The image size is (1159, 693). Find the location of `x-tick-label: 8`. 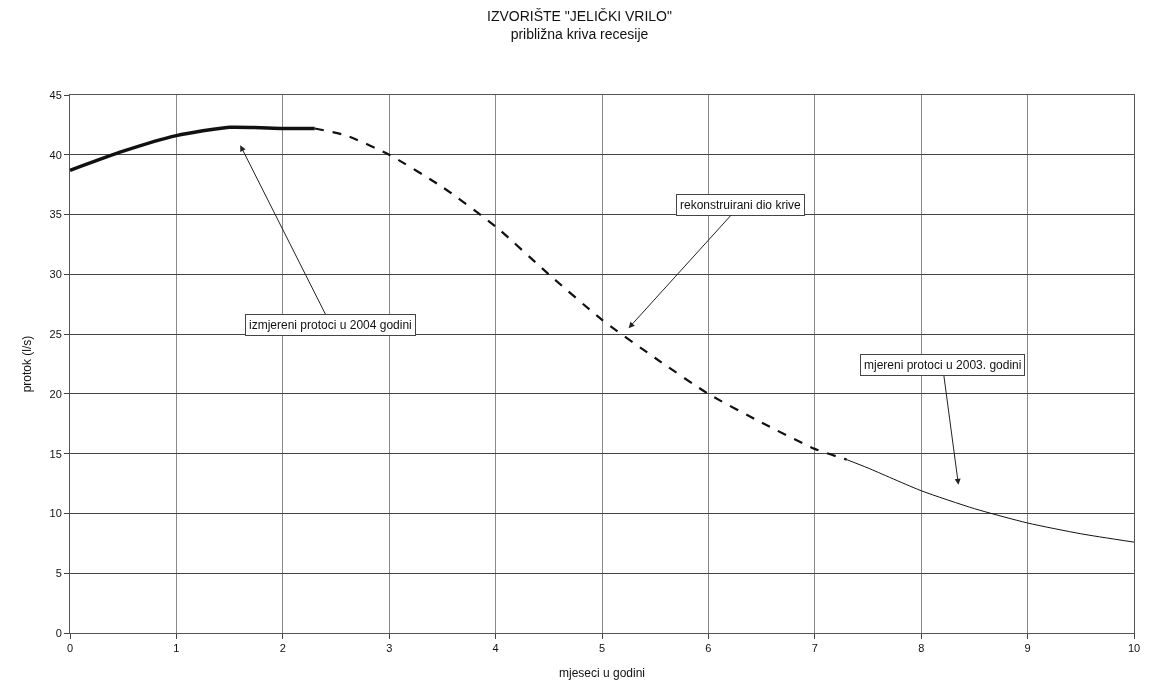

x-tick-label: 8 is located at coordinates (921, 648).